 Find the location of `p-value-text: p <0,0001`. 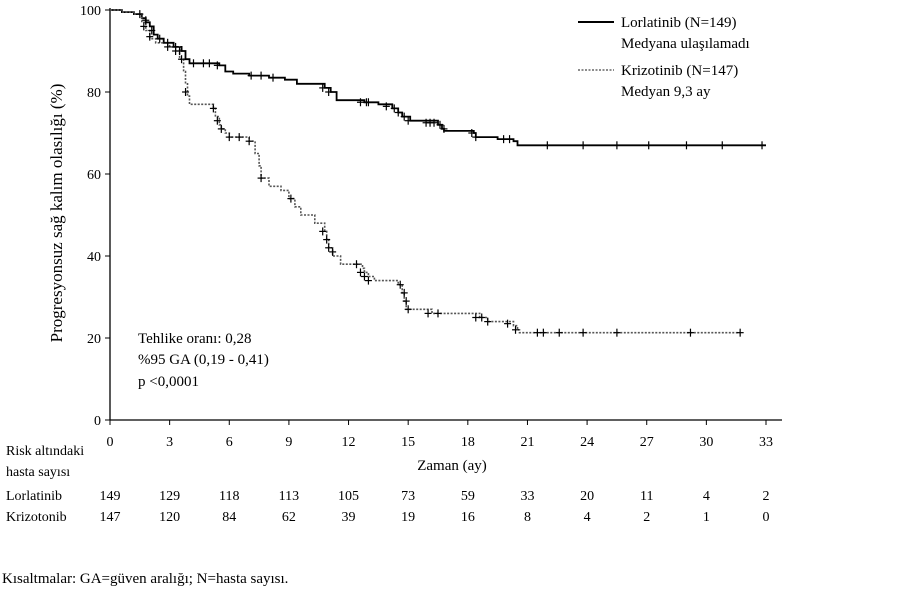

p-value-text: p <0,0001 is located at coordinates (168, 382).